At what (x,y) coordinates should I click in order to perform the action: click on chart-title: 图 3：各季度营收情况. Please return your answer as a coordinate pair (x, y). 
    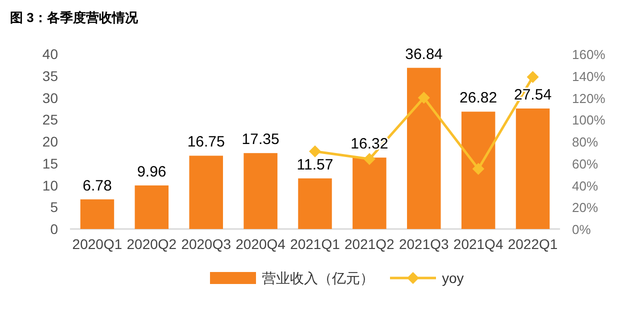
    Looking at the image, I should click on (74, 17).